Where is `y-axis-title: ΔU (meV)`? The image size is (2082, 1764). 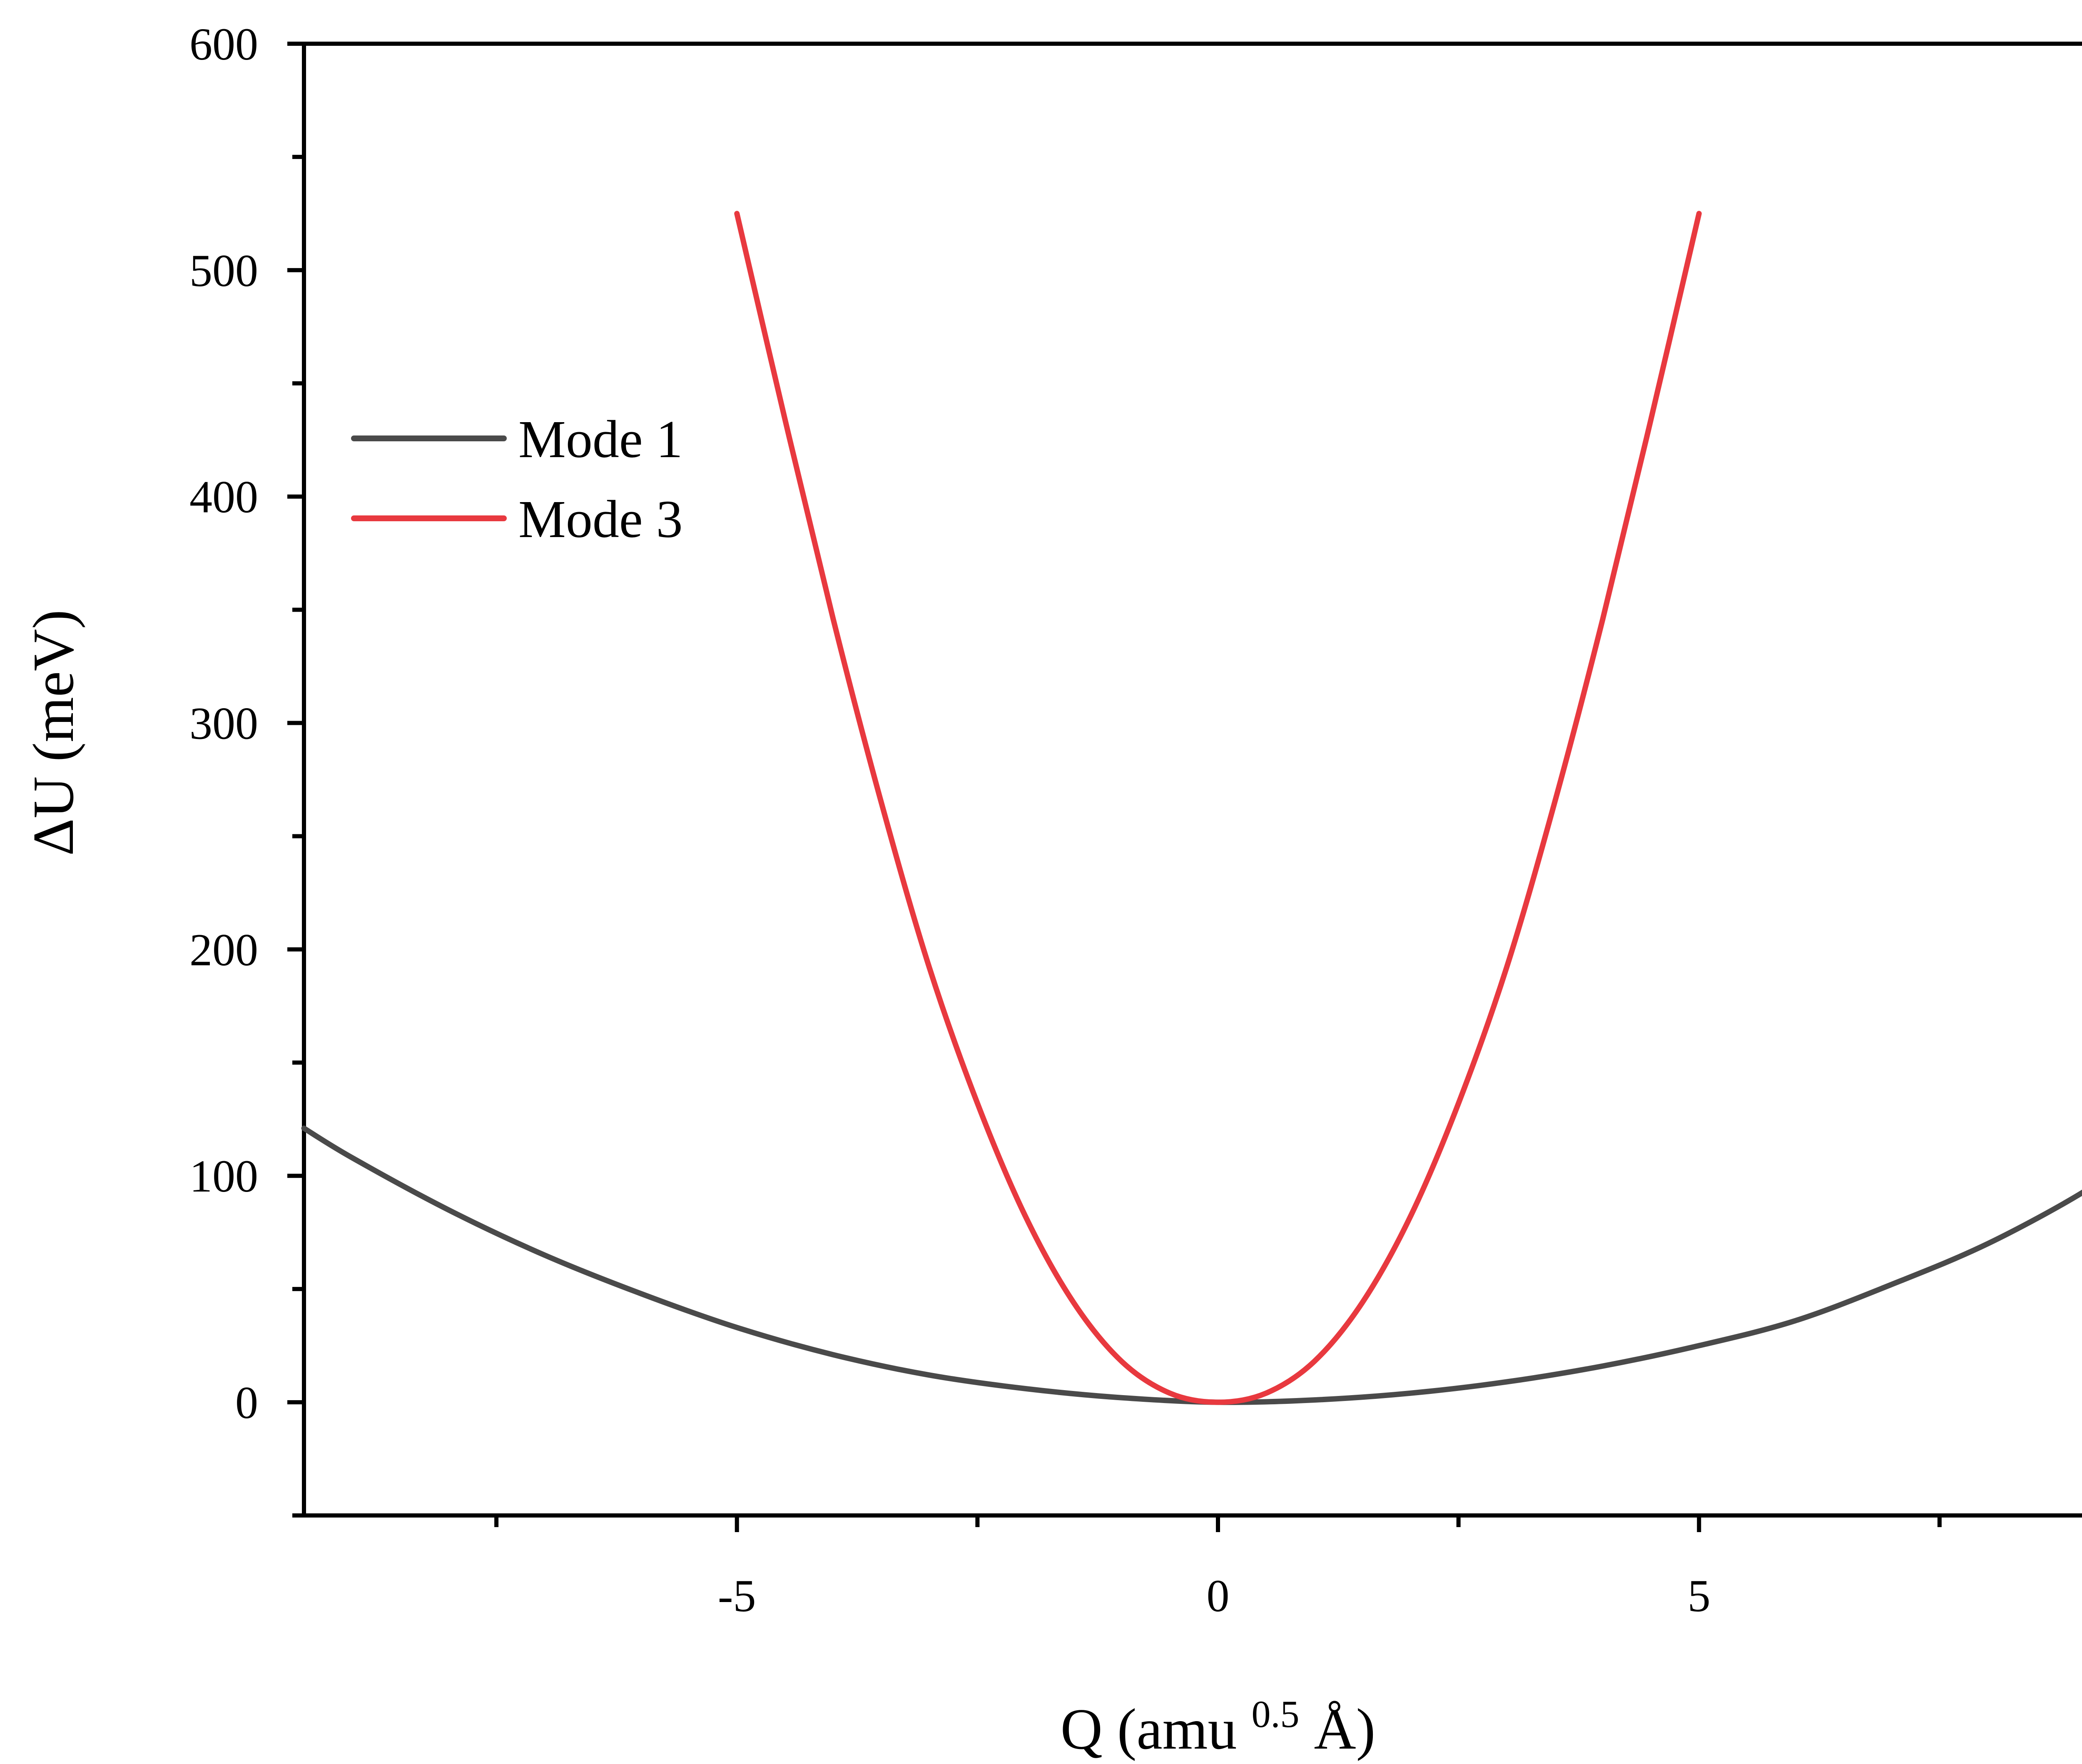
y-axis-title: ΔU (meV) is located at coordinates (53, 733).